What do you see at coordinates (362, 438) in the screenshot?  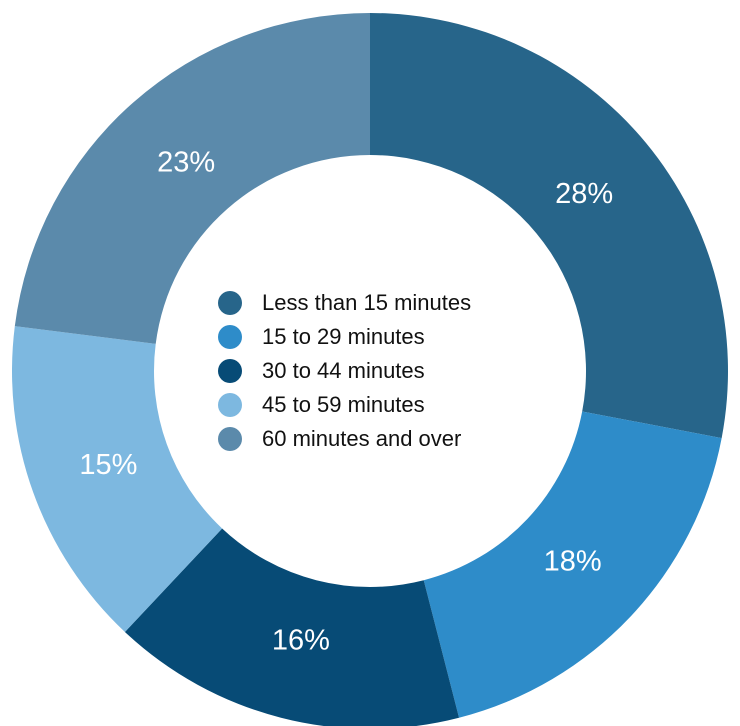 I see `legend-label: 60 minutes and over` at bounding box center [362, 438].